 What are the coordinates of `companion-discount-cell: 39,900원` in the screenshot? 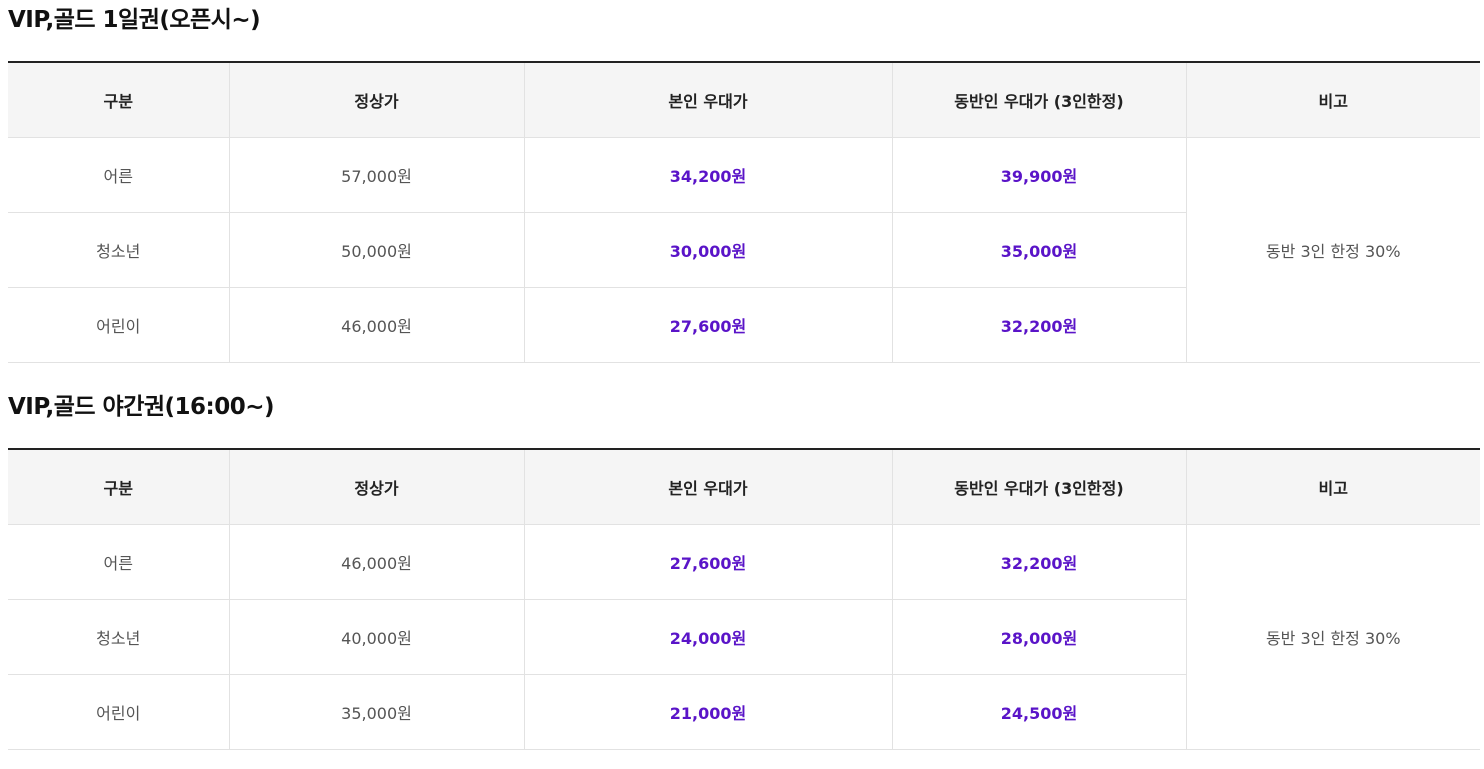 It's located at (1038, 175).